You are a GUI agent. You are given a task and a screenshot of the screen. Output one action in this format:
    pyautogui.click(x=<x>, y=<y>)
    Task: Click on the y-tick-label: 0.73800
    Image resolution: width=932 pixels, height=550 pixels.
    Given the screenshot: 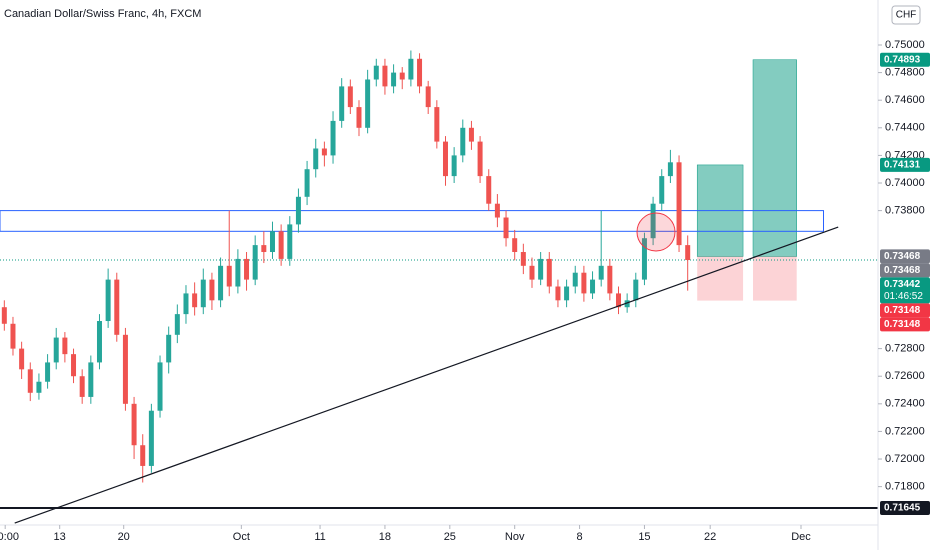 What is the action you would take?
    pyautogui.click(x=905, y=211)
    